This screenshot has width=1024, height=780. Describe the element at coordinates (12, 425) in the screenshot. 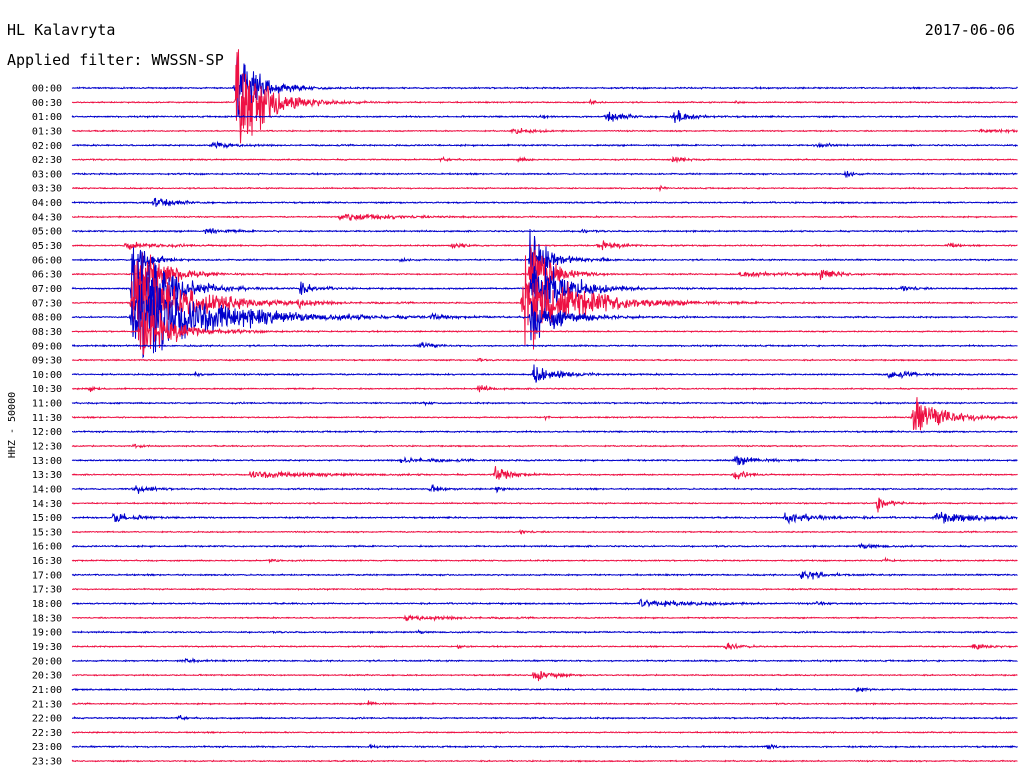

I see `channel-label: HHZ - 50000` at that location.